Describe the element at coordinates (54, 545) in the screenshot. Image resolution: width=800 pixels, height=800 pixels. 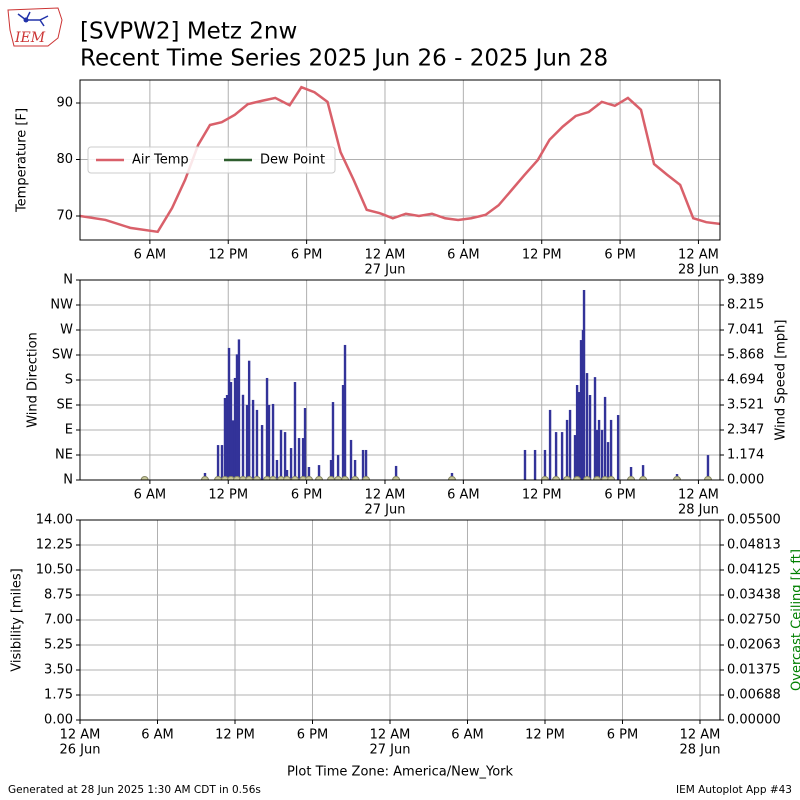
I see `y-tick-label: 12.25` at that location.